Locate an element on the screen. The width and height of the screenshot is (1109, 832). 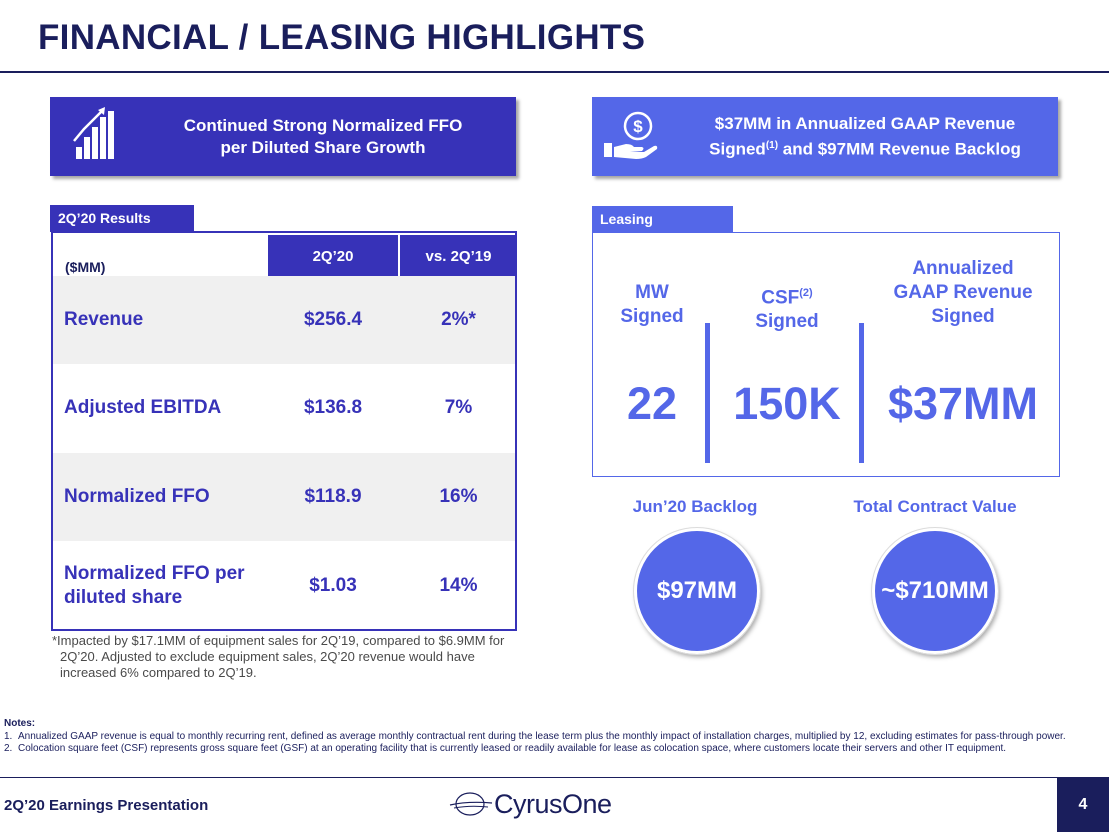
results-tag: 2Q’20 Results is located at coordinates (122, 218).